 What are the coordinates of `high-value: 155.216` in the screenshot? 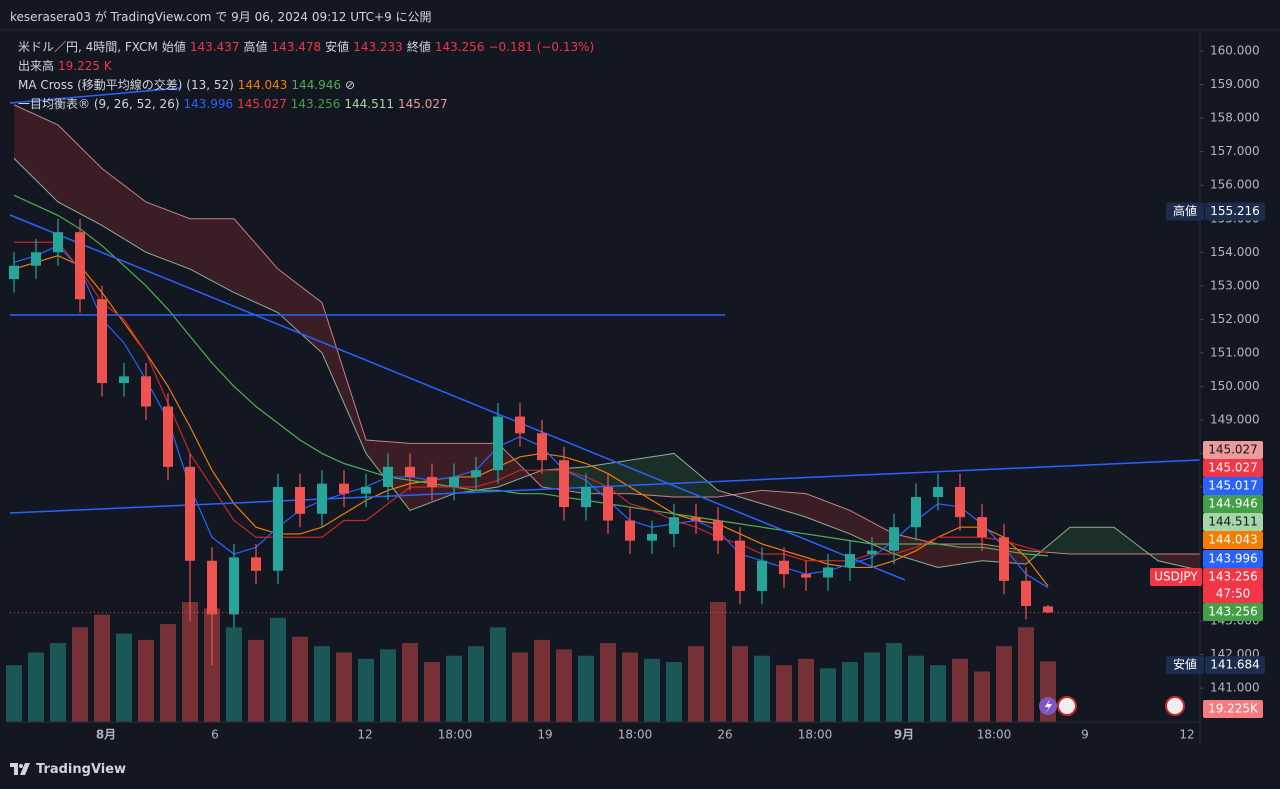 It's located at (1235, 211).